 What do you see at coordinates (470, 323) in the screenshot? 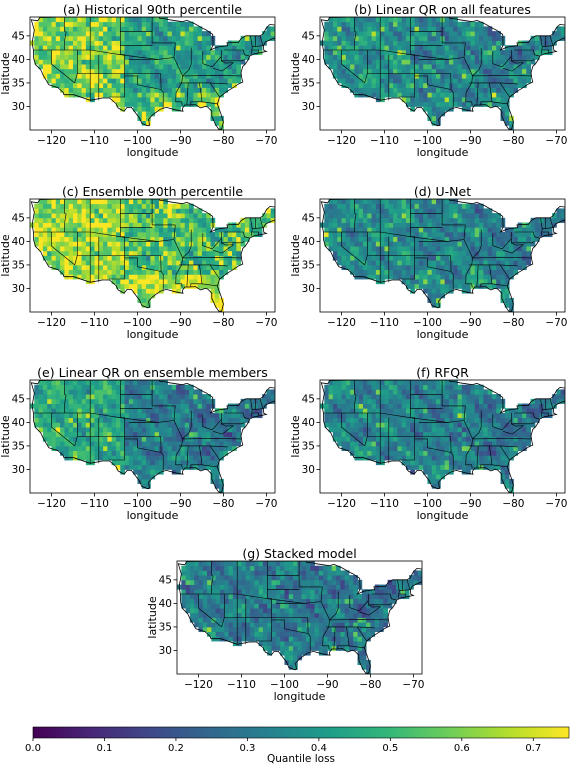
I see `x-tick-label: −90` at bounding box center [470, 323].